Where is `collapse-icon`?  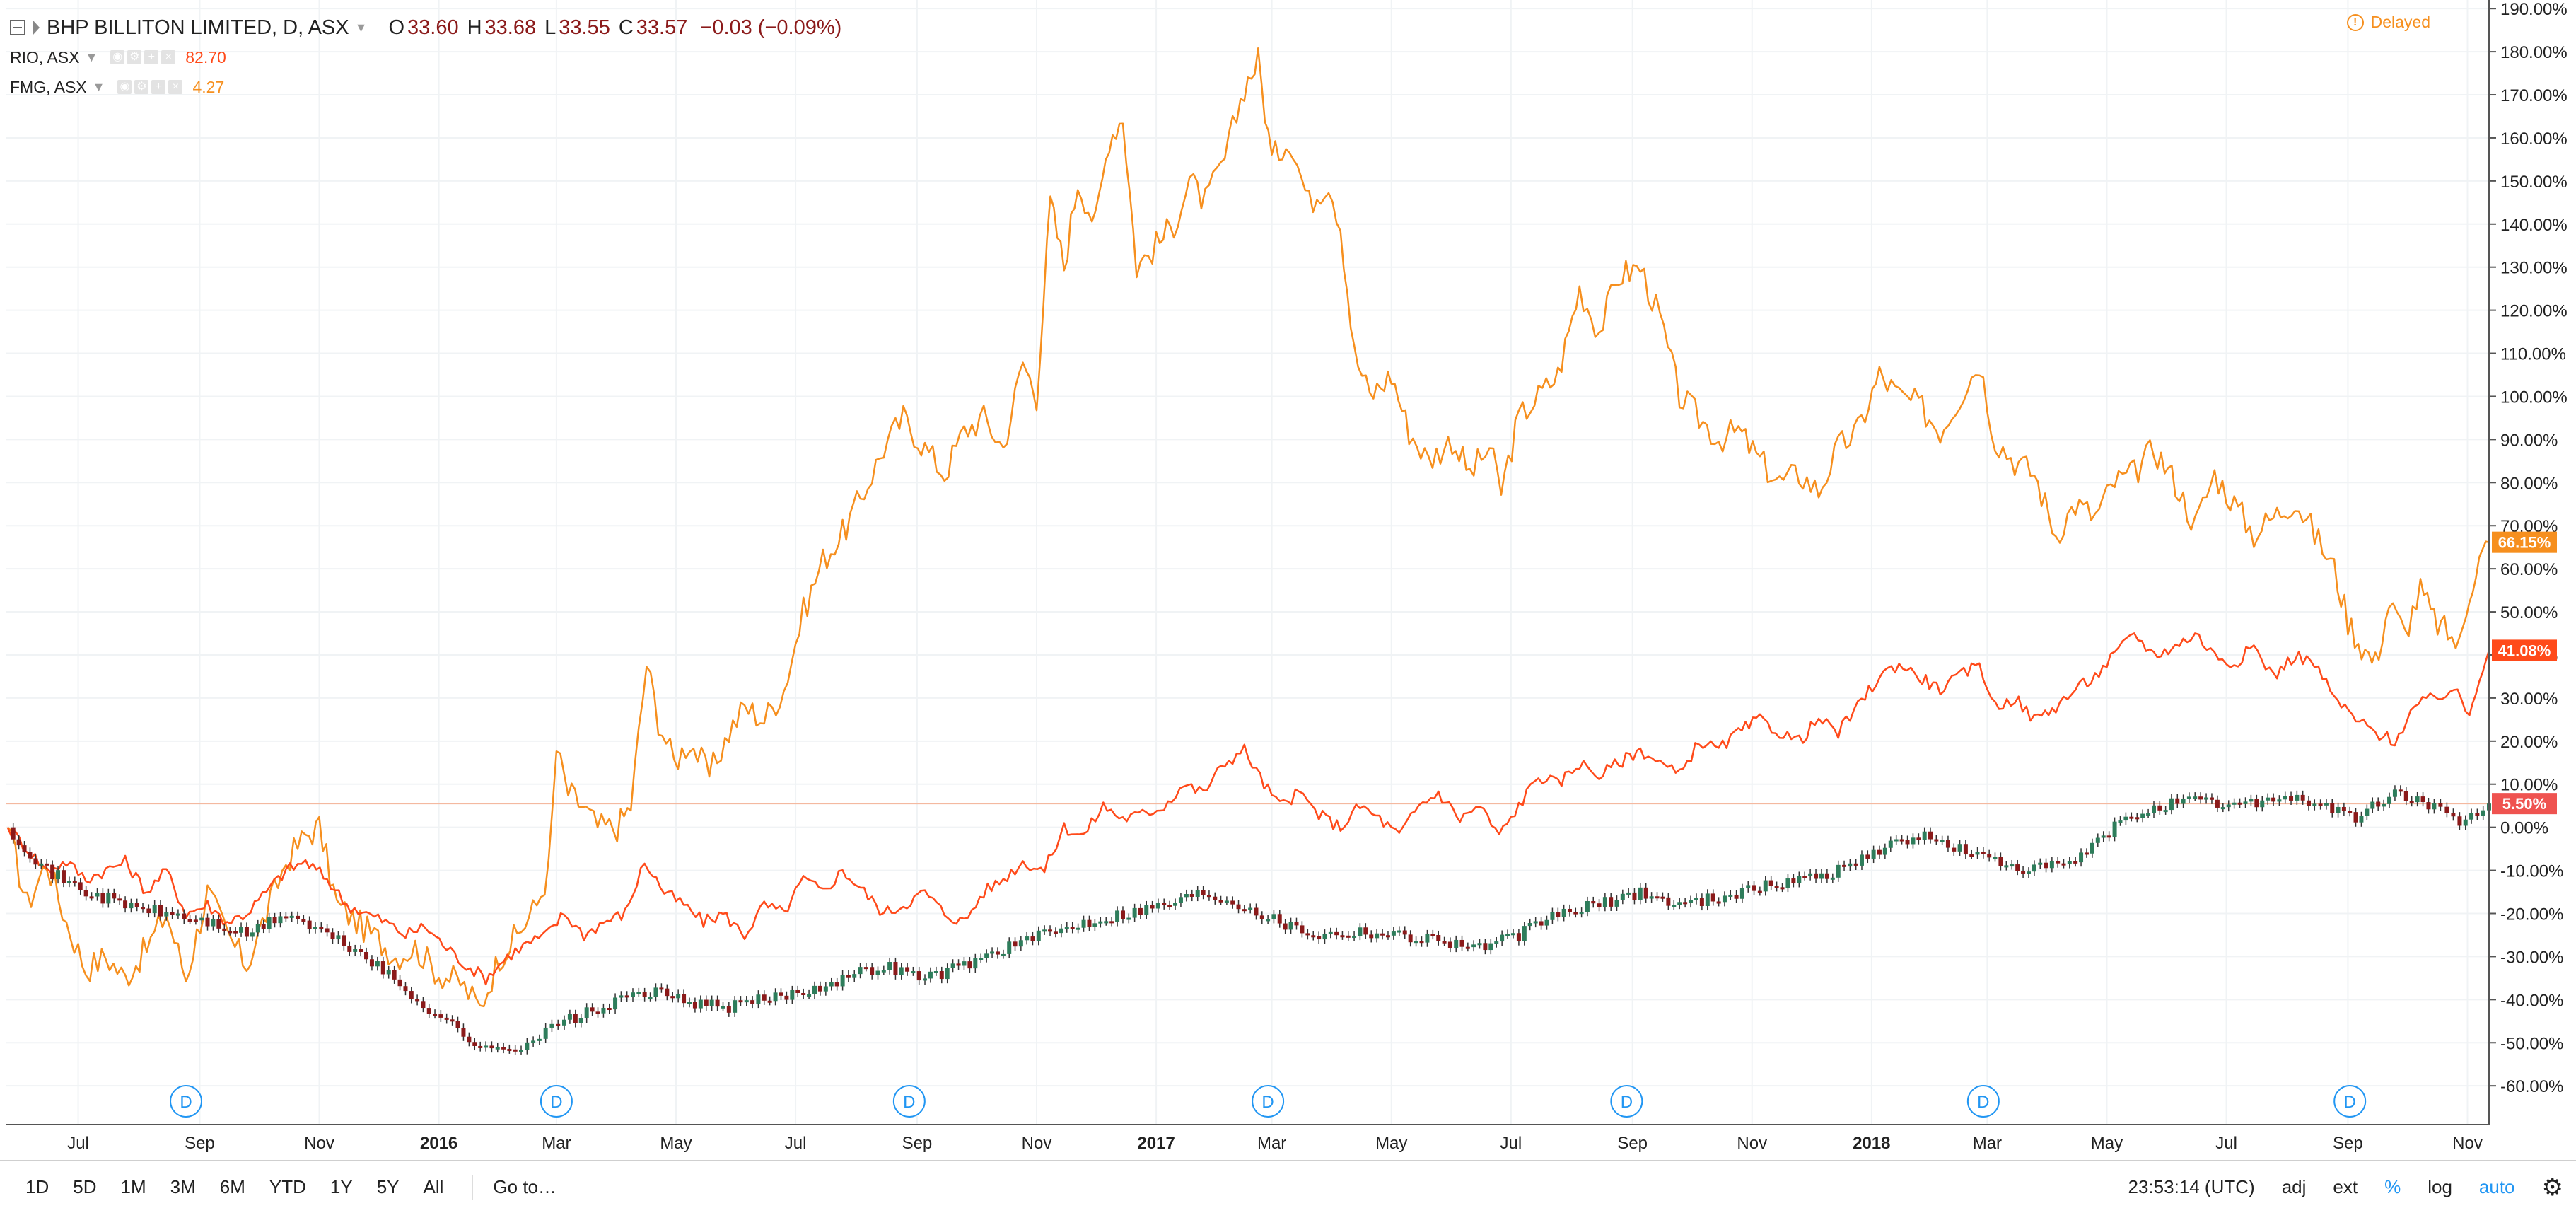 collapse-icon is located at coordinates (17, 27).